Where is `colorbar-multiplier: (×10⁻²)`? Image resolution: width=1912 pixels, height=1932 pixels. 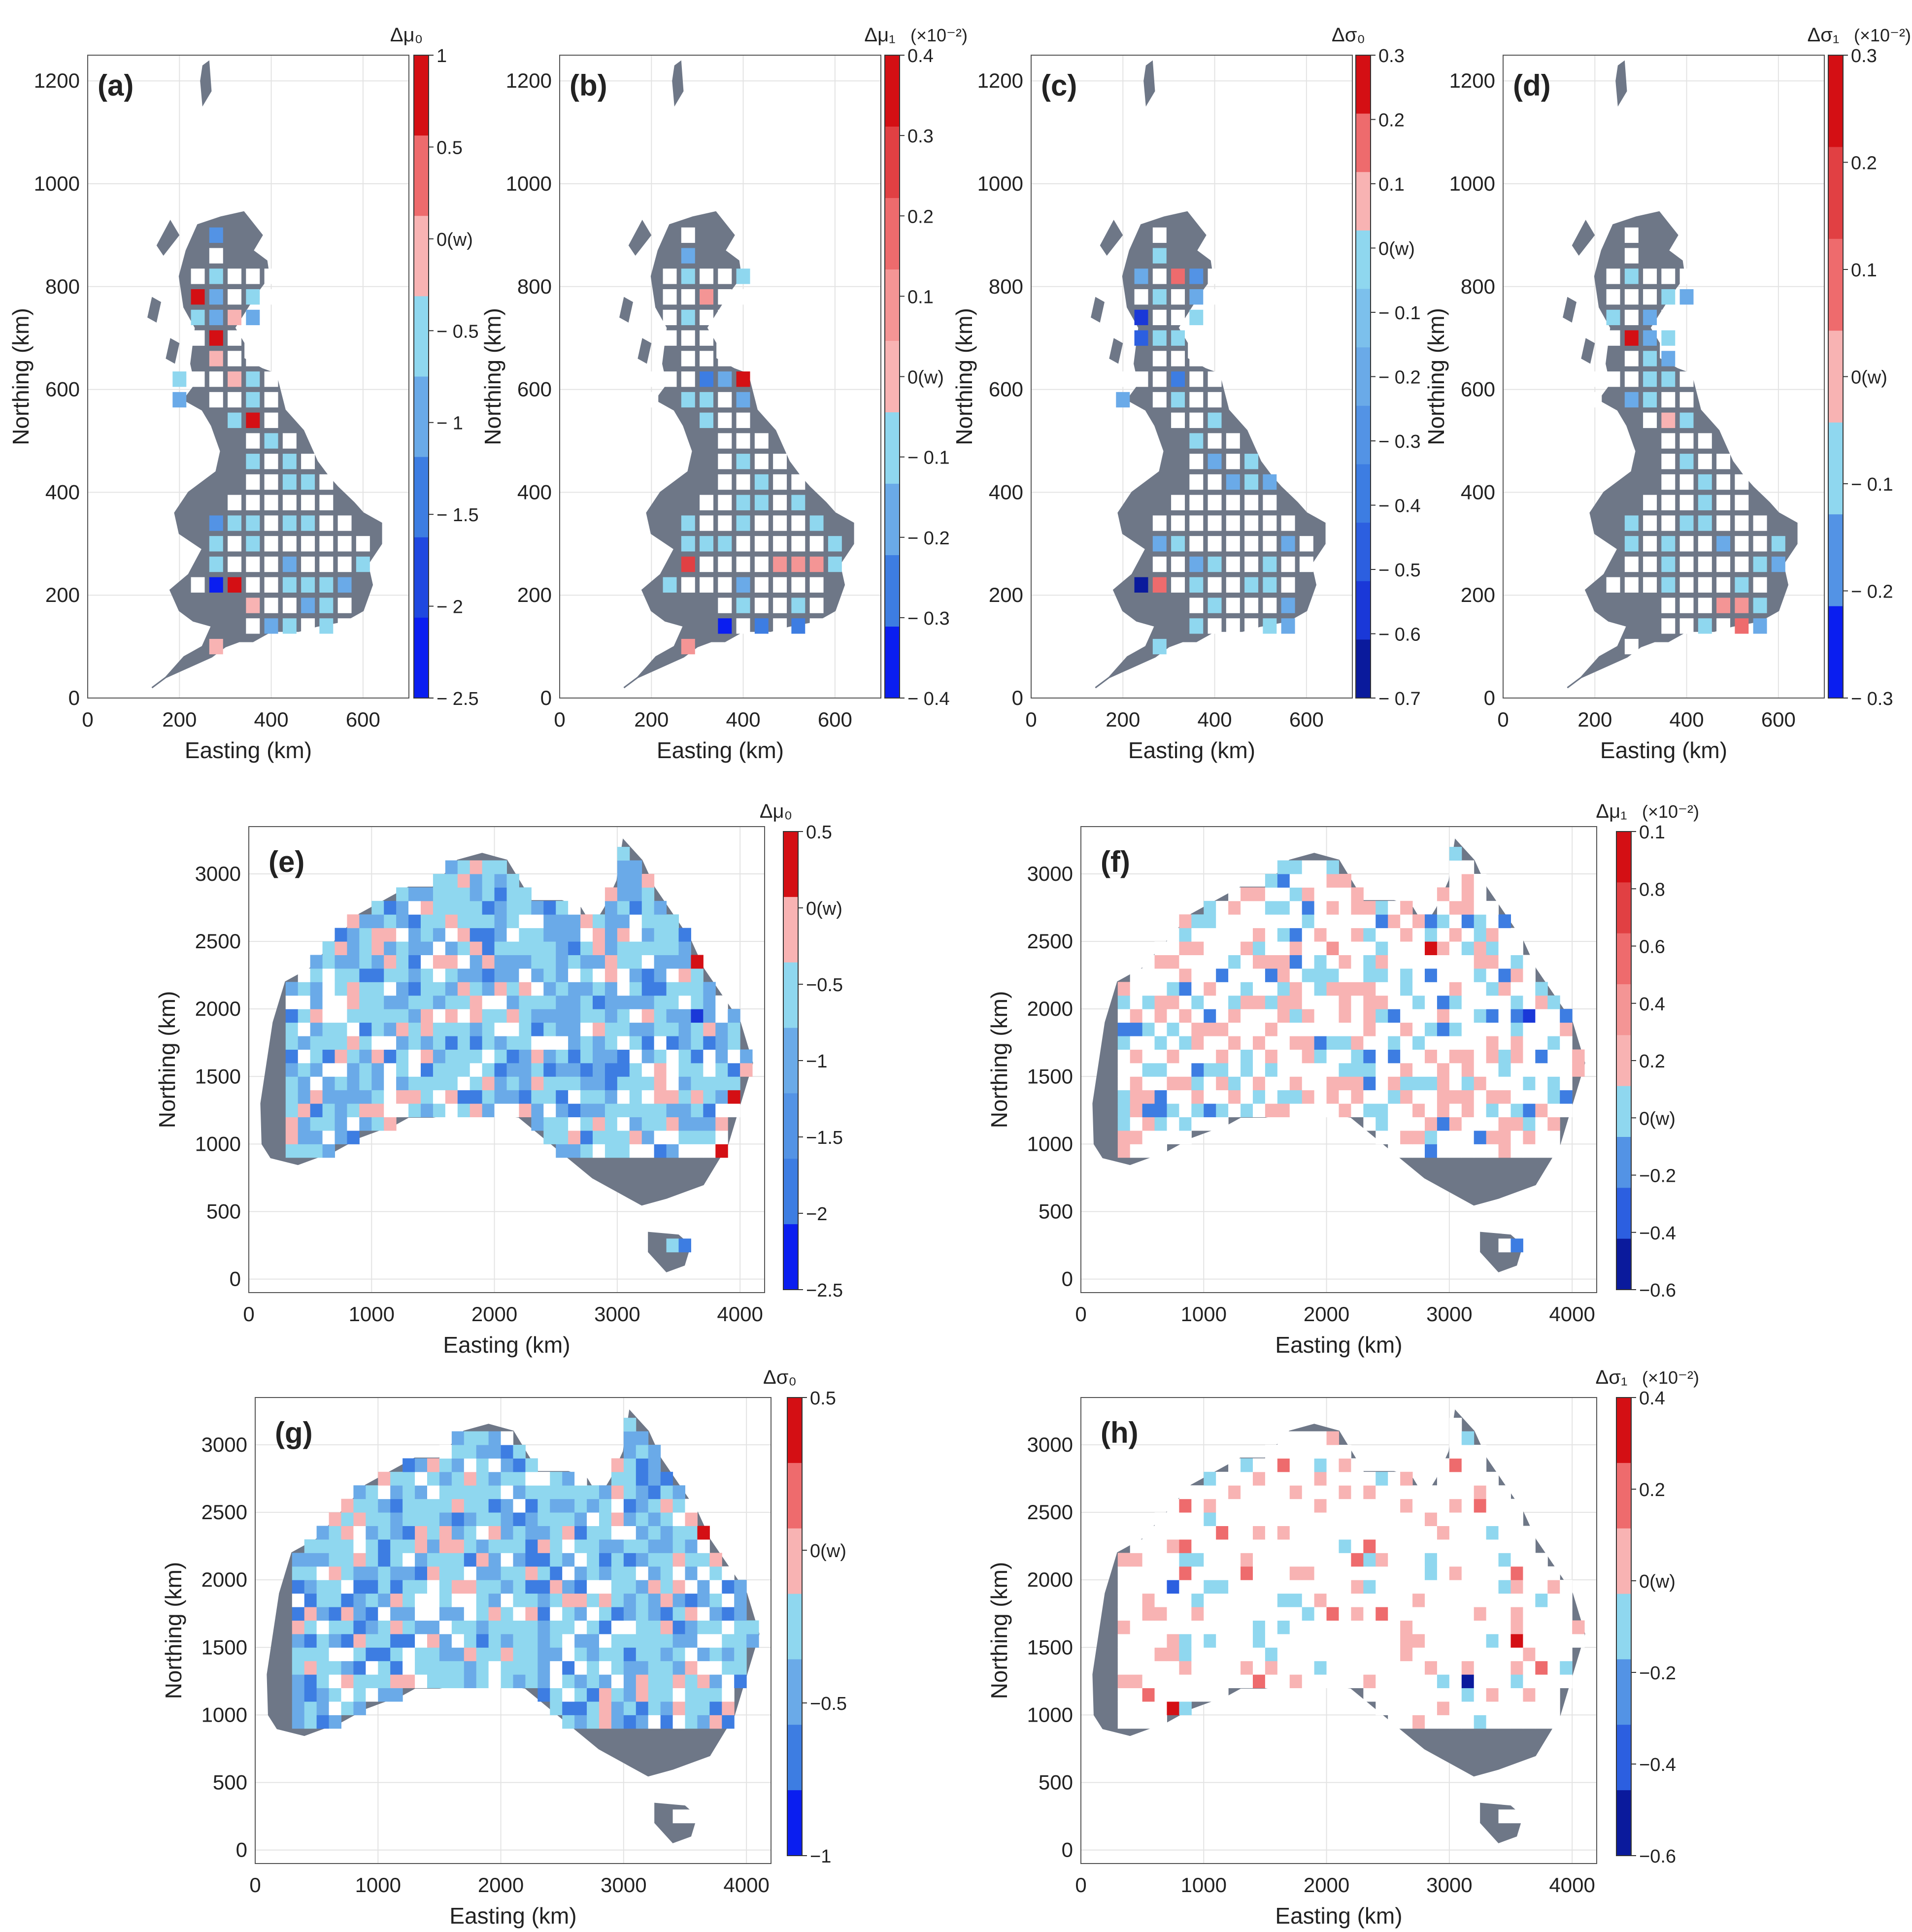 colorbar-multiplier: (×10⁻²) is located at coordinates (939, 35).